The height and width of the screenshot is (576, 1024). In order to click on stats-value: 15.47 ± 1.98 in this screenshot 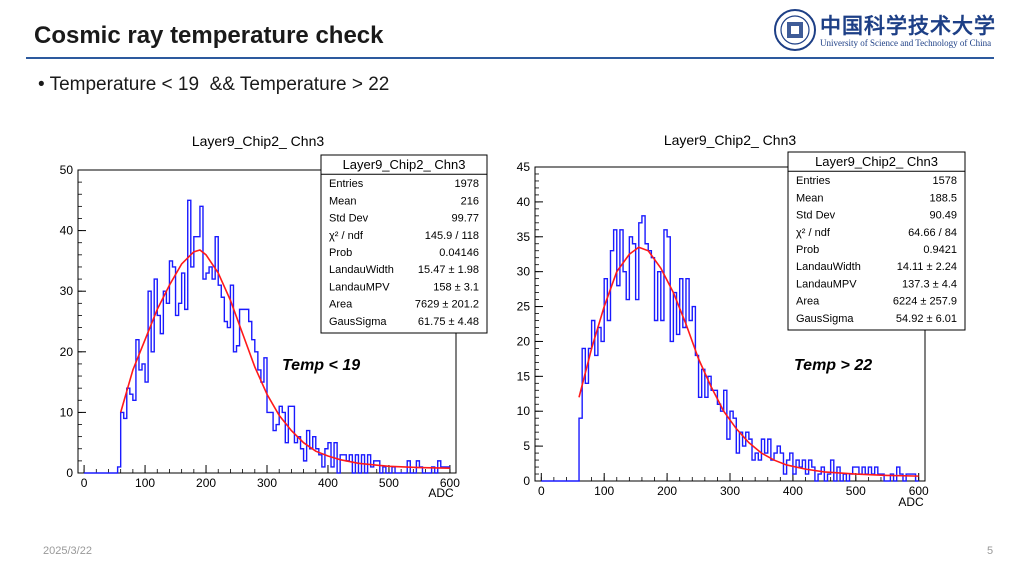, I will do `click(448, 270)`.